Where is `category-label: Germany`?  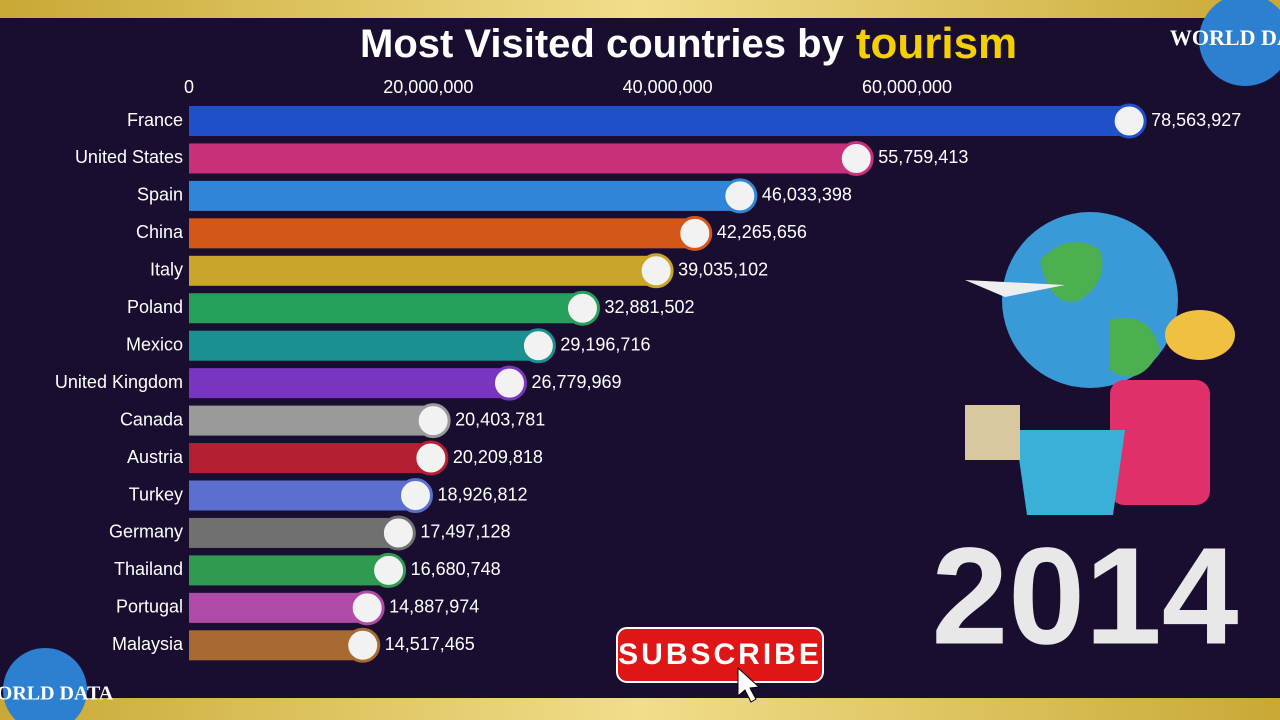 category-label: Germany is located at coordinates (146, 532).